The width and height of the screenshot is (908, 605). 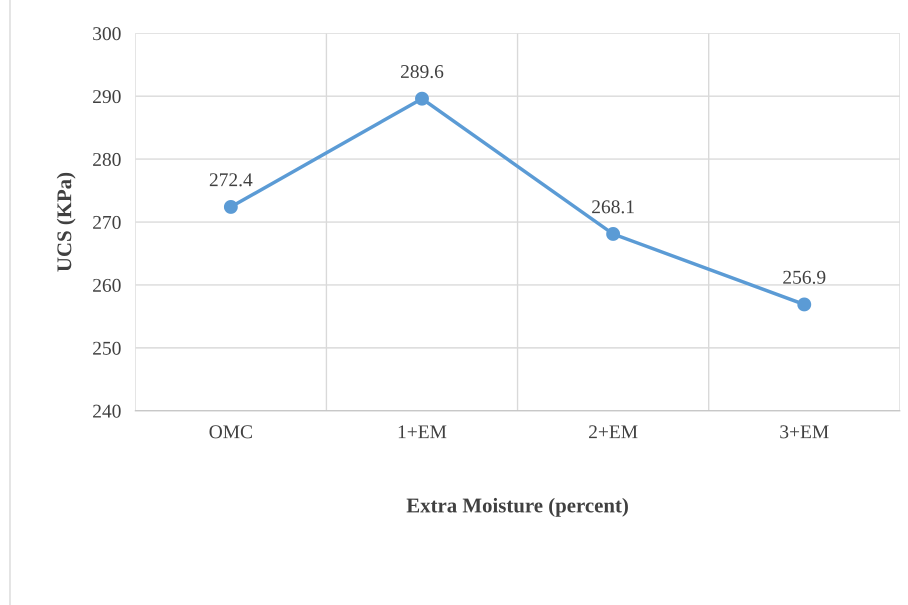 What do you see at coordinates (231, 179) in the screenshot?
I see `data-label: 272.4` at bounding box center [231, 179].